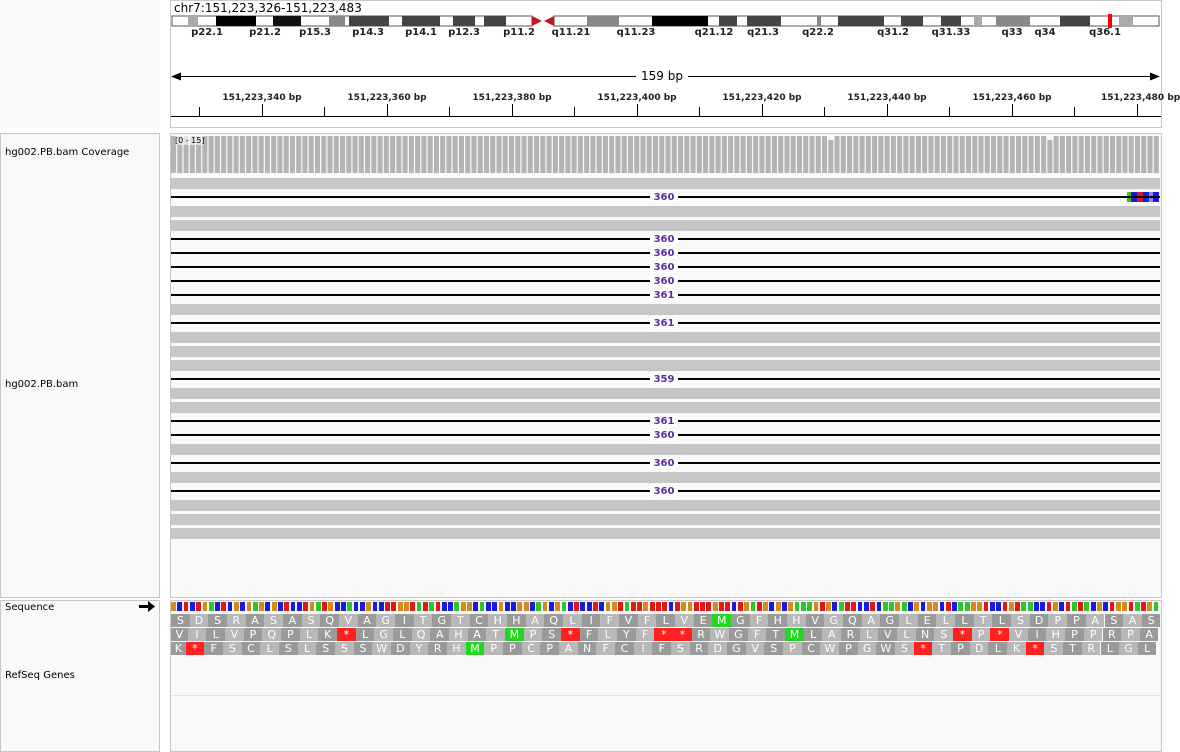 Image resolution: width=1180 pixels, height=752 pixels. What do you see at coordinates (387, 110) in the screenshot?
I see `ruler-major-tick` at bounding box center [387, 110].